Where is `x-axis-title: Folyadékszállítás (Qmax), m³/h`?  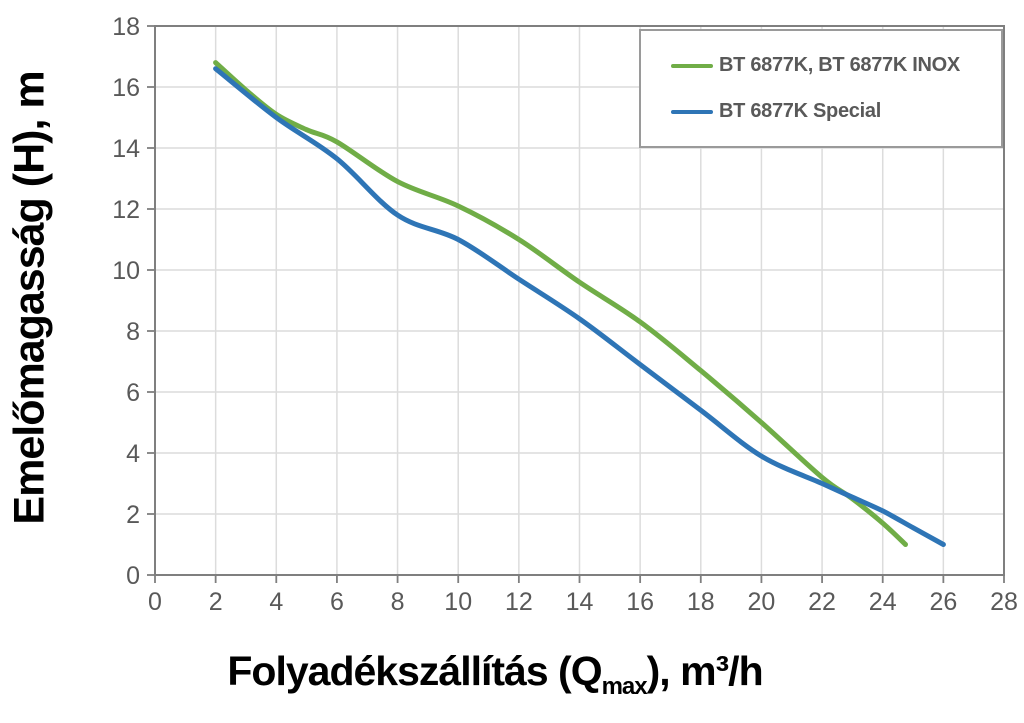 x-axis-title: Folyadékszállítás (Qmax), m³/h is located at coordinates (495, 673).